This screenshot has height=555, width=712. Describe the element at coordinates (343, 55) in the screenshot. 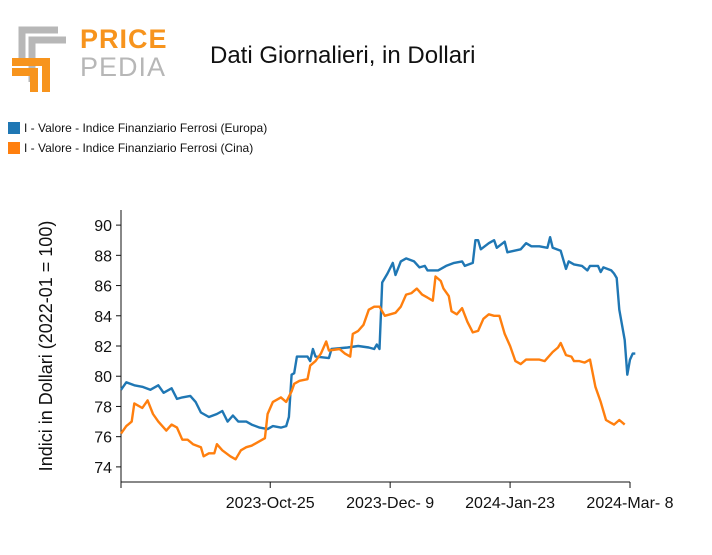

I see `chart-title: Dati Giornalieri, in Dollari` at that location.